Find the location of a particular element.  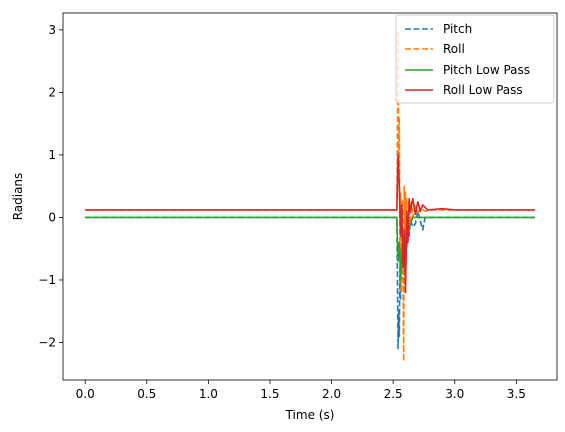

y-axis: −2 −1 0 1 2 3 is located at coordinates (50, 186).